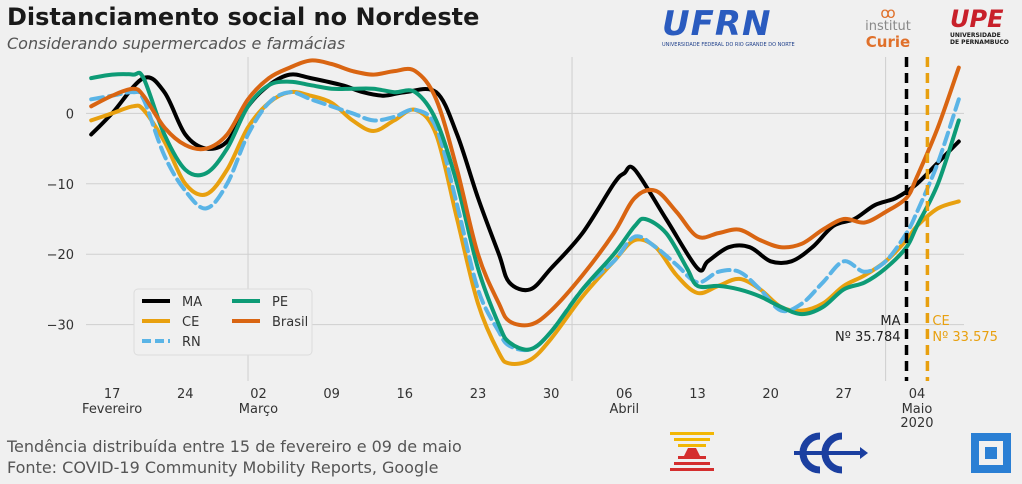 This screenshot has width=1022, height=484. What do you see at coordinates (405, 394) in the screenshot?
I see `x-tick-label: 16` at bounding box center [405, 394].